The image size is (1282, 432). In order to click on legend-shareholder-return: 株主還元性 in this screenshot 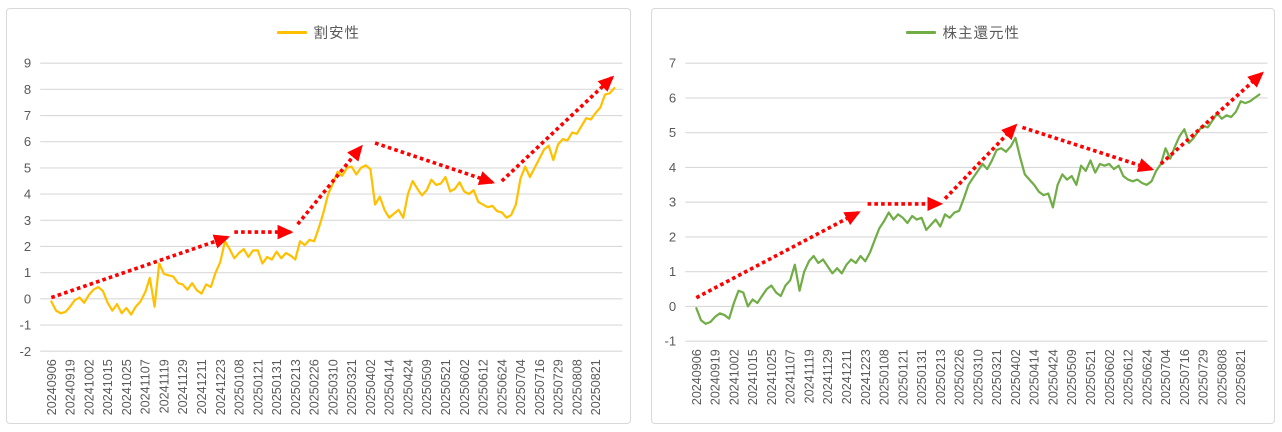, I will do `click(963, 32)`.